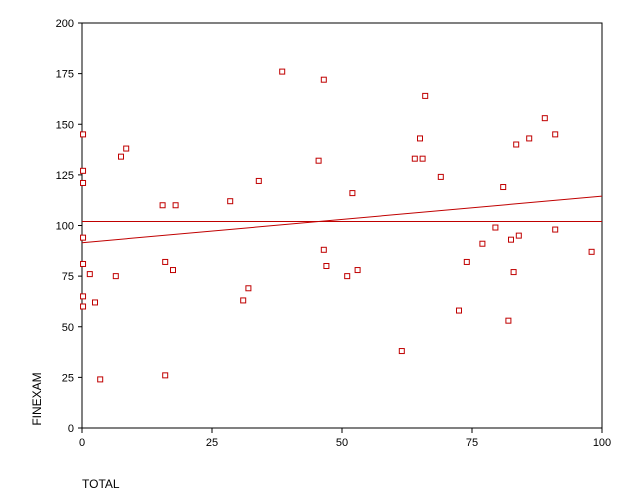 The width and height of the screenshot is (630, 503). Describe the element at coordinates (212, 443) in the screenshot. I see `x-tick-label: 25` at that location.